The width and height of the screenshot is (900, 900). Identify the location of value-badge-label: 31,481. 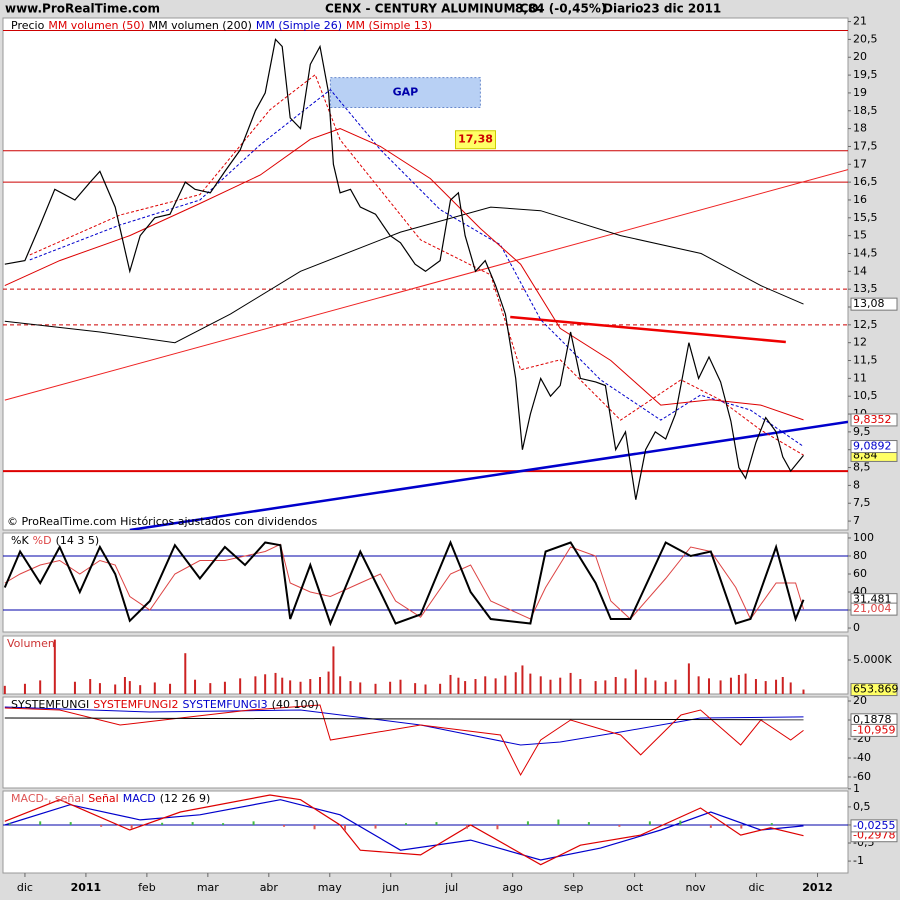
(872, 599).